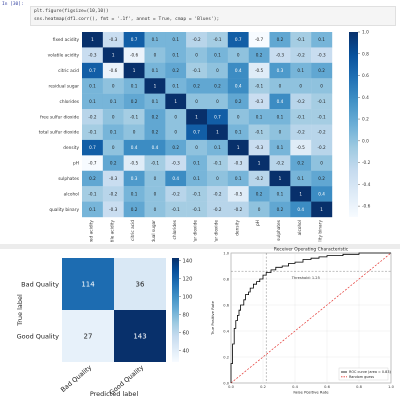 This screenshot has height=400, width=400. I want to click on roc-y-tick-label: 0.2, so click(226, 357).